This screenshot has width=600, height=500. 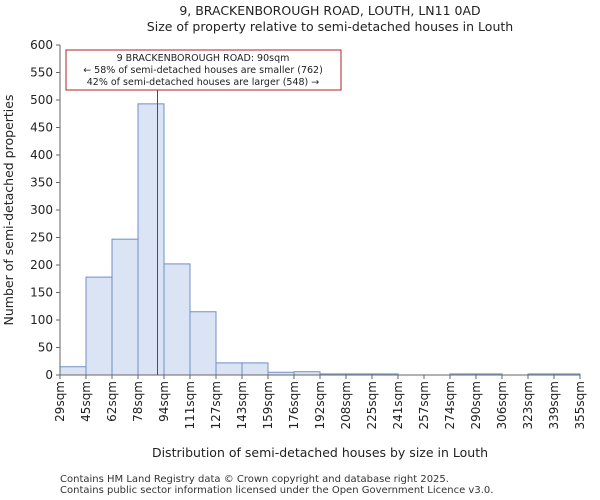 What do you see at coordinates (398, 405) in the screenshot?
I see `x-tick-label: 241sqm` at bounding box center [398, 405].